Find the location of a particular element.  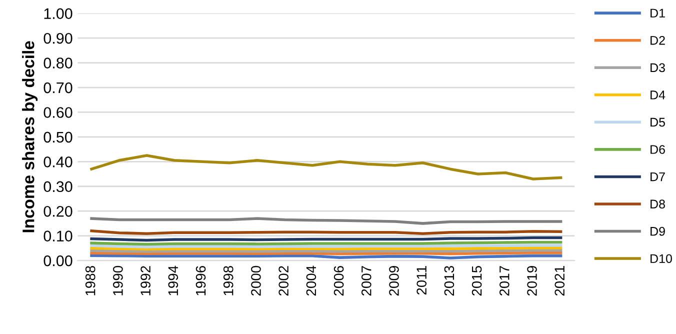

x-tick-label: 1992 is located at coordinates (145, 281).